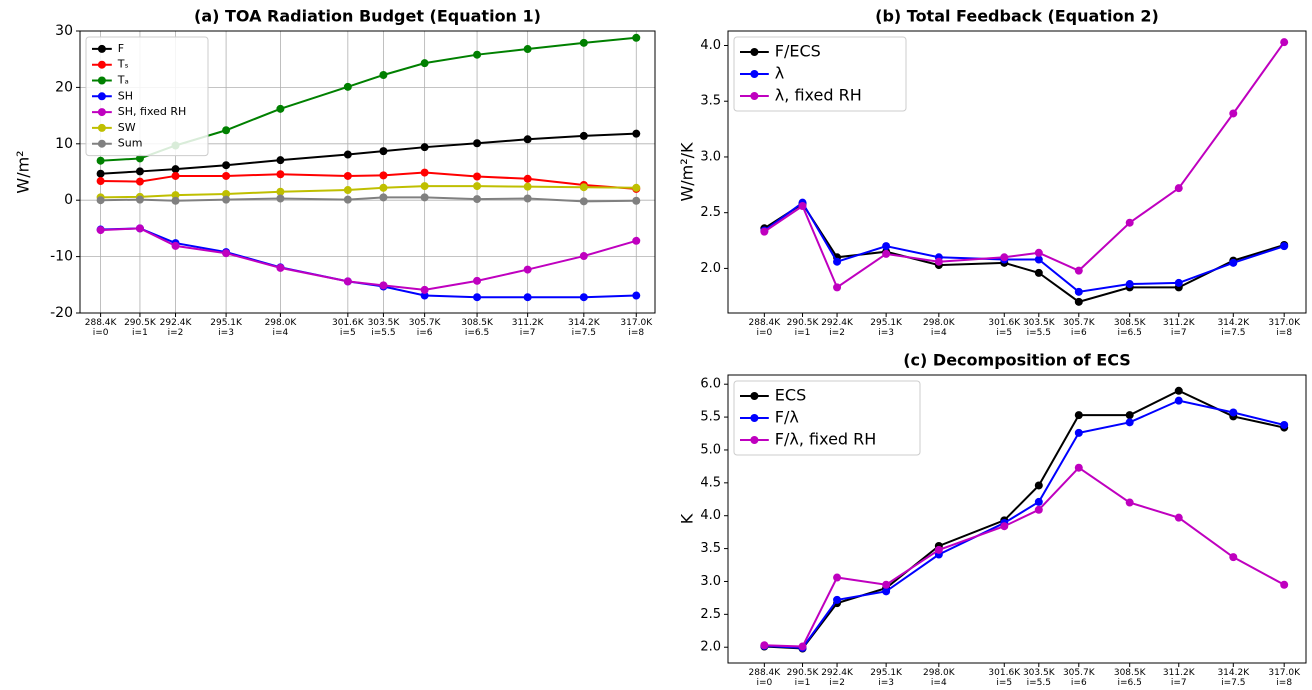 The image size is (1312, 690). I want to click on legend-label: λ, so click(779, 73).